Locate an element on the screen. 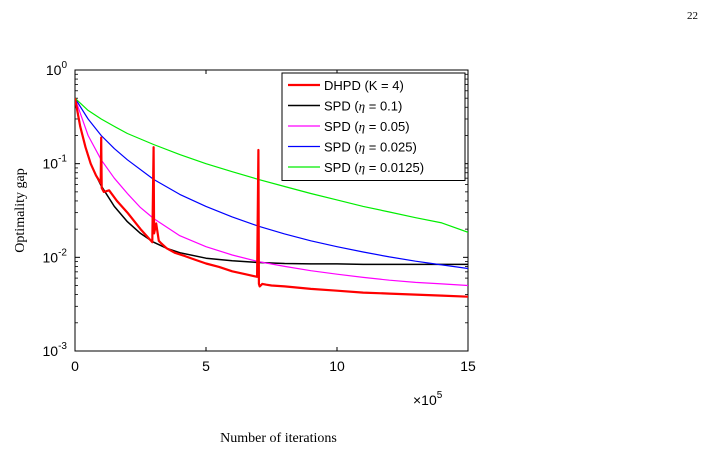 Image resolution: width=716 pixels, height=450 pixels. legend-entry: SPD (η = 0.1) is located at coordinates (363, 106).